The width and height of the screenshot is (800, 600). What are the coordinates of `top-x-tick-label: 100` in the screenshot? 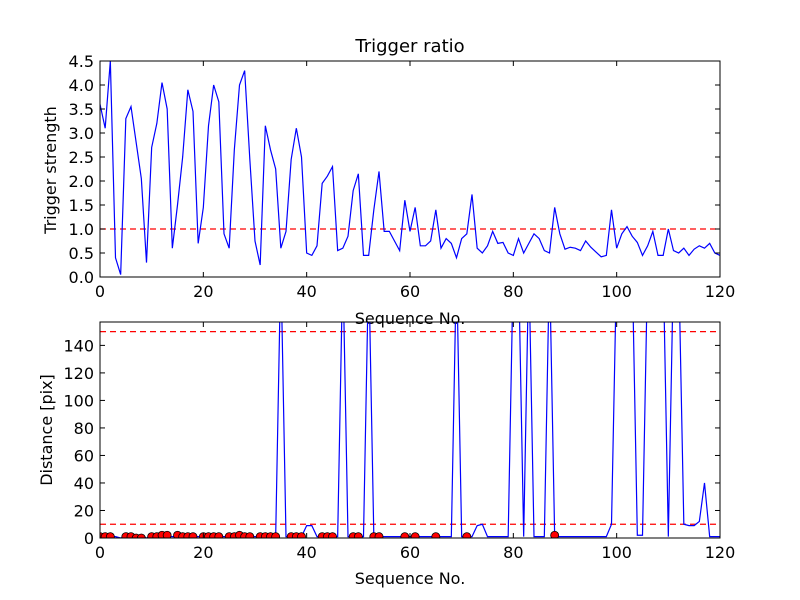 It's located at (616, 291).